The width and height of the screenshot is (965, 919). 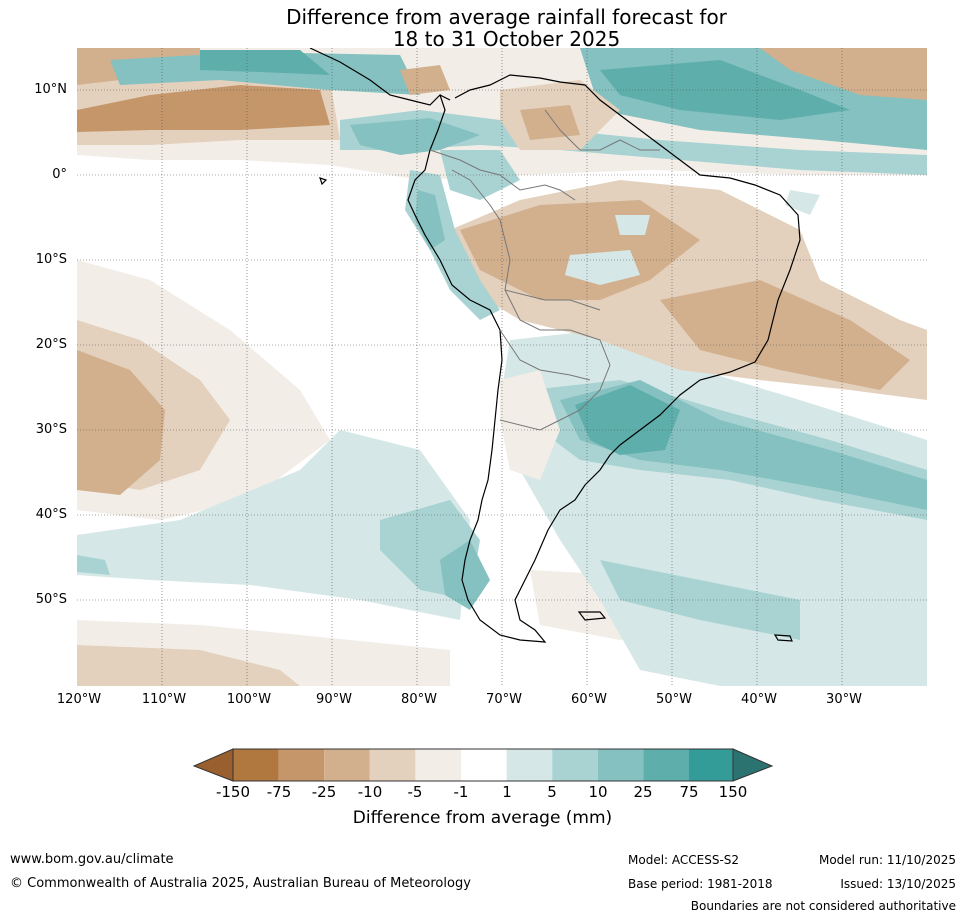 What do you see at coordinates (598, 792) in the screenshot?
I see `colorbar-tick: 10` at bounding box center [598, 792].